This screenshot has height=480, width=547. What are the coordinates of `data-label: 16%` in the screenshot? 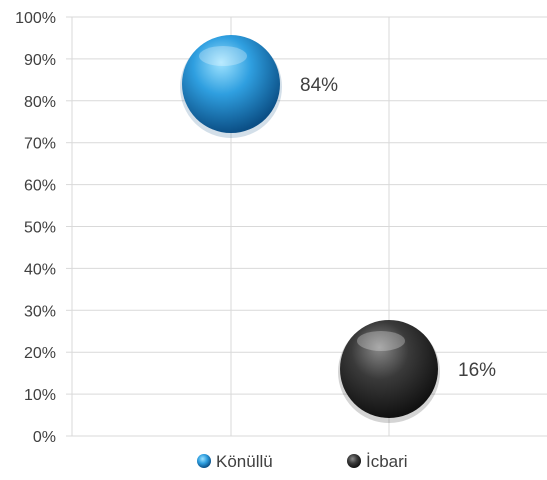 It's located at (477, 370).